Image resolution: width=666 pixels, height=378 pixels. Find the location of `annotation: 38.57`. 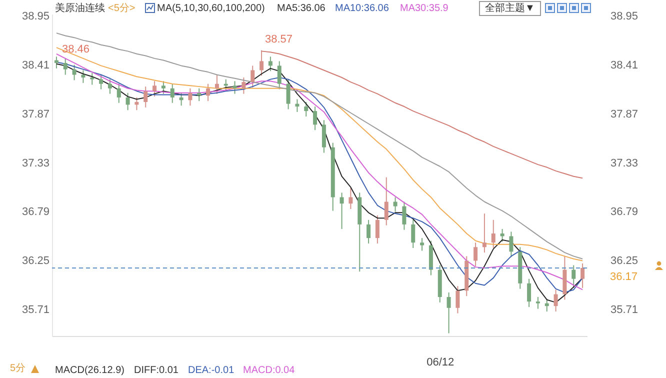

annotation: 38.57 is located at coordinates (279, 39).